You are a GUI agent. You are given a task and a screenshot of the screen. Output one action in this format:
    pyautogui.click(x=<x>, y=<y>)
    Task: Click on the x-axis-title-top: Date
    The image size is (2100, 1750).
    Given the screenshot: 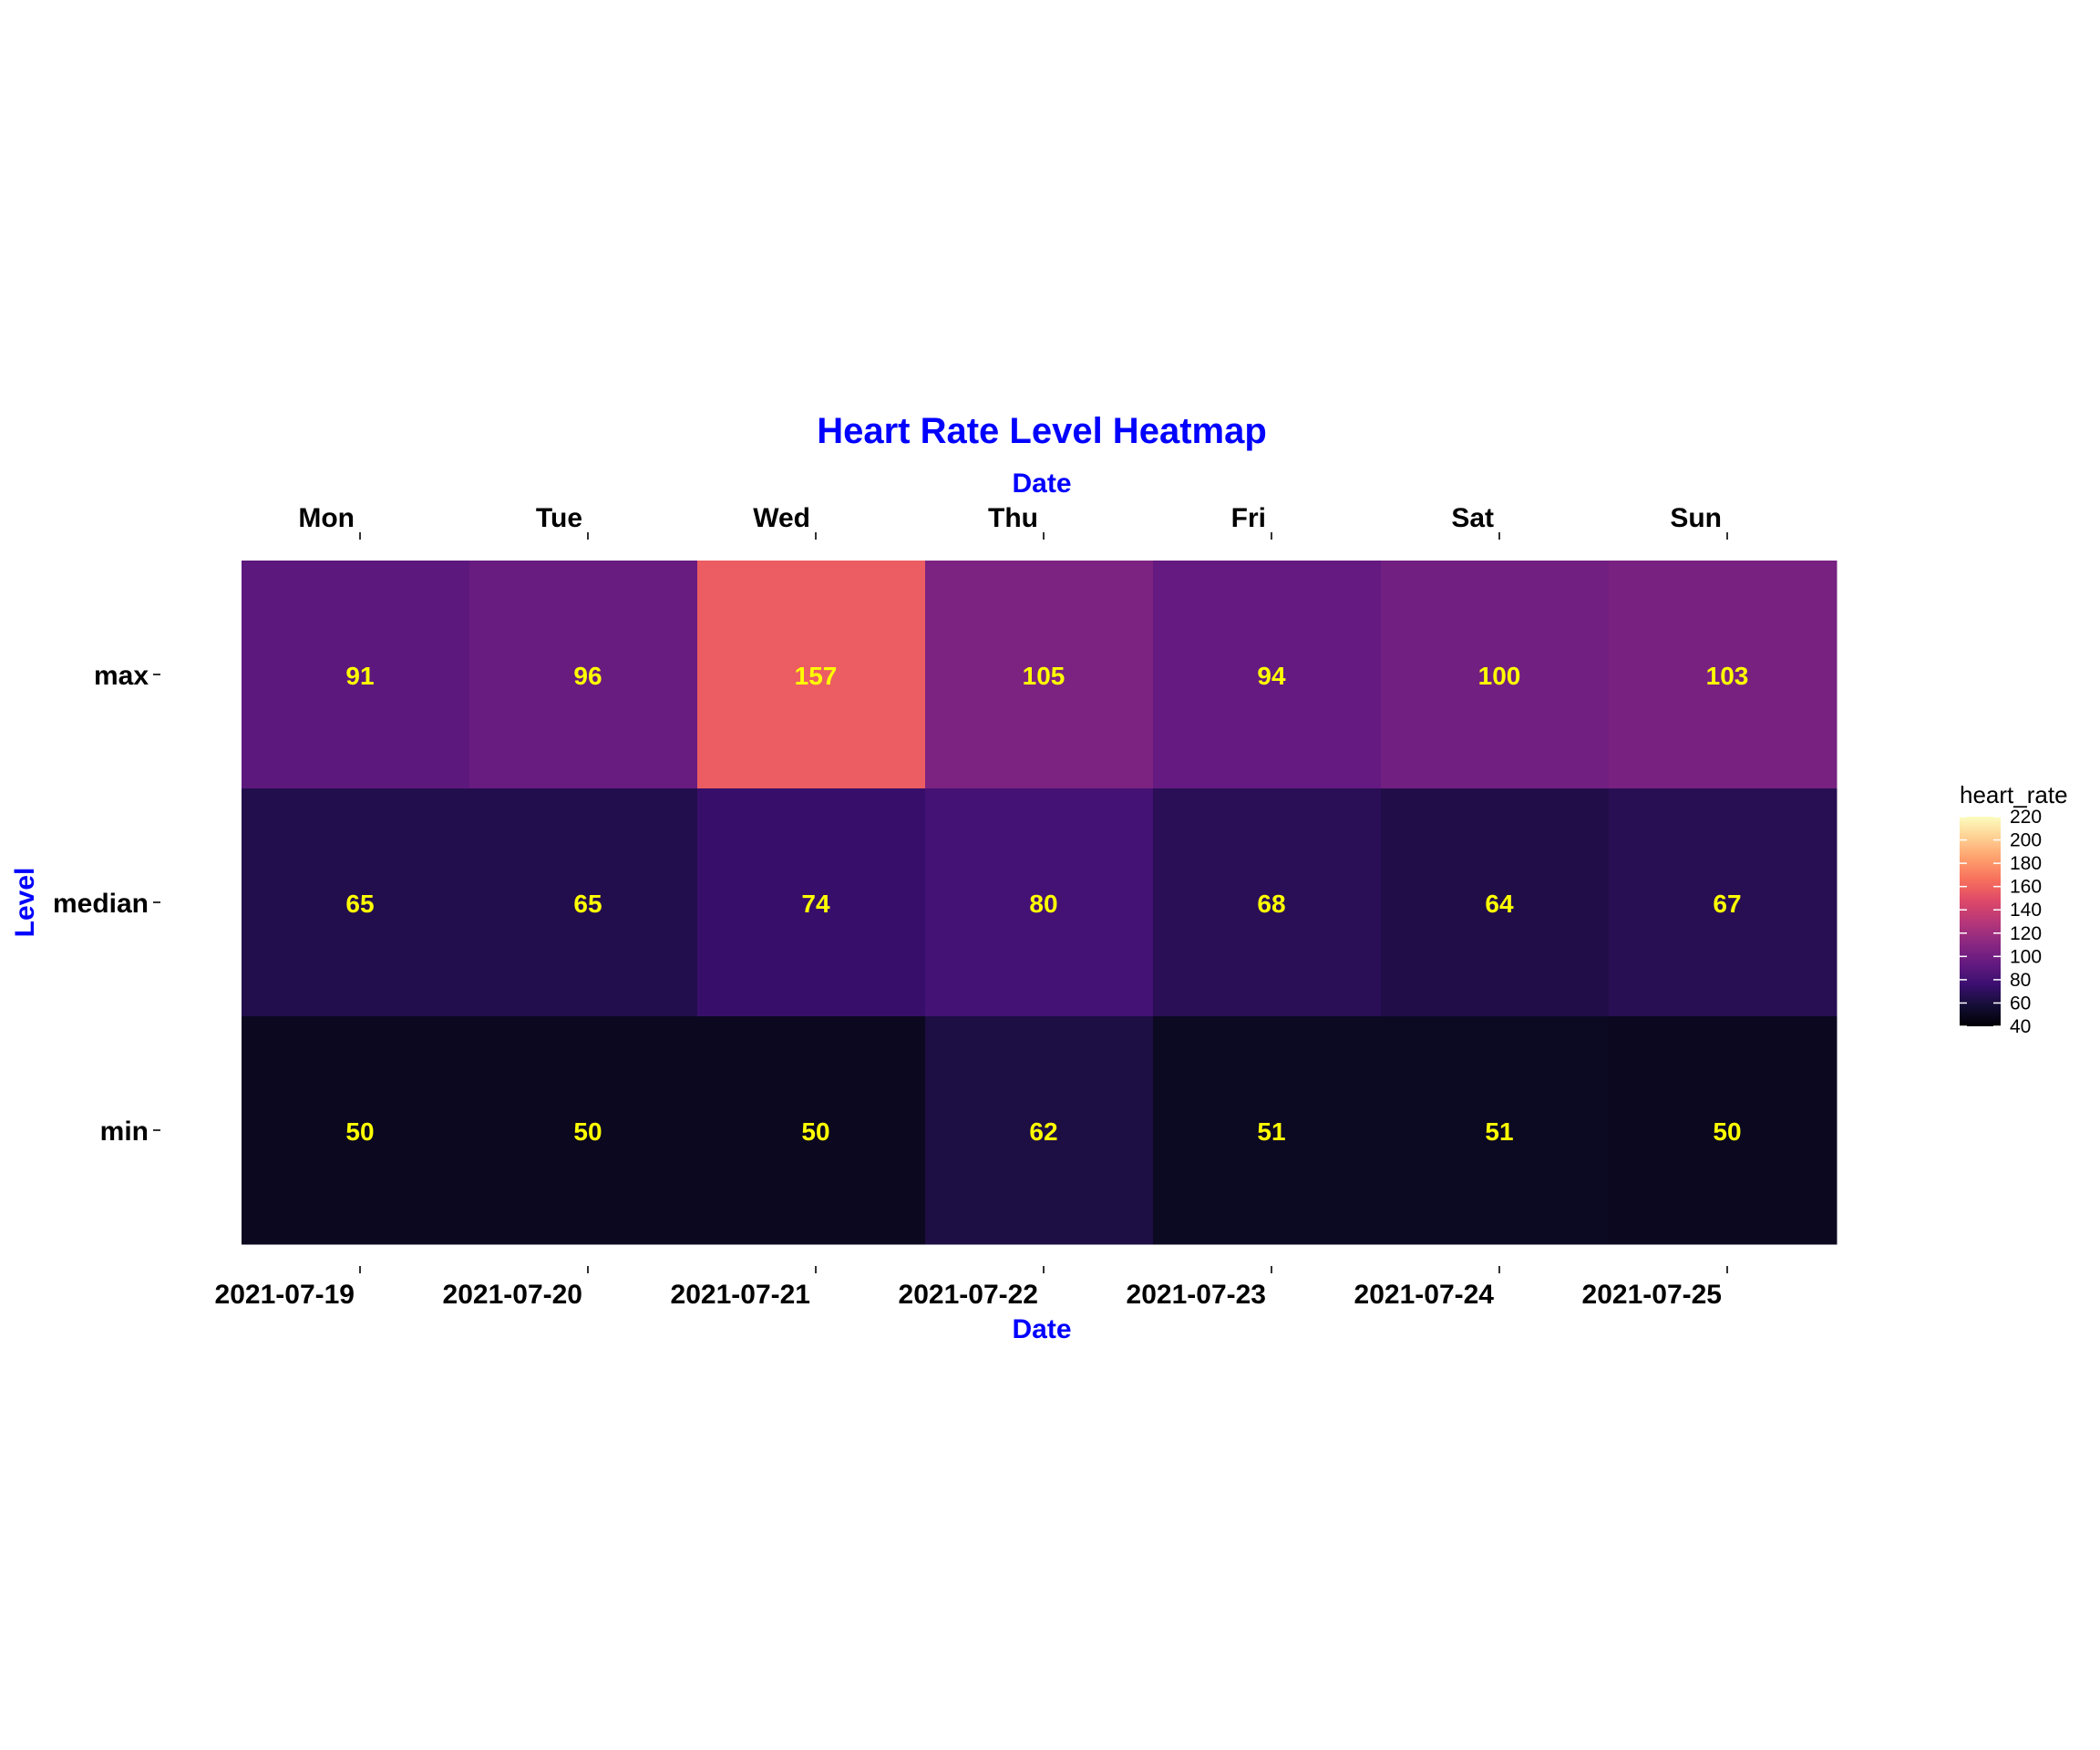 What is the action you would take?
    pyautogui.click(x=1042, y=483)
    